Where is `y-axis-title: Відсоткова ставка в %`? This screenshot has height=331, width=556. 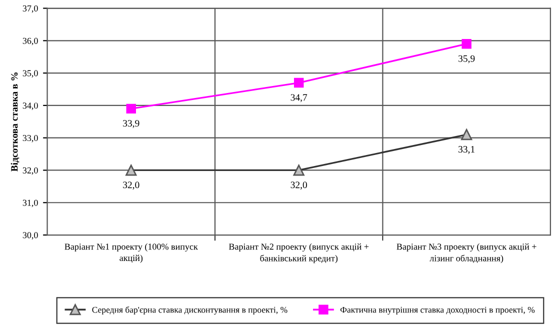 y-axis-title: Відсоткова ставка в % is located at coordinates (15, 122).